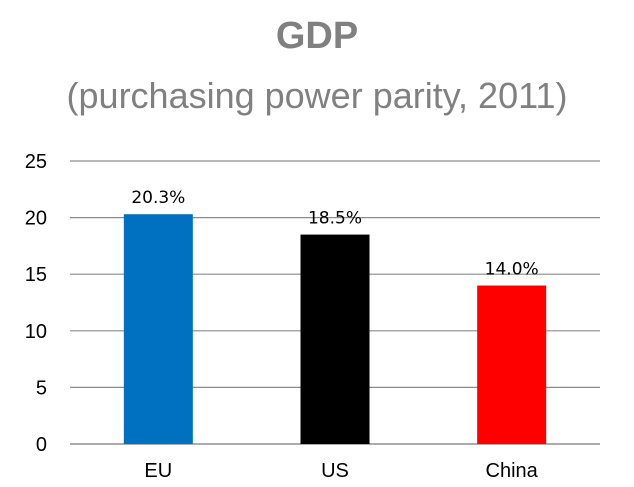 The width and height of the screenshot is (634, 487). I want to click on y-tick-label: 15, so click(36, 275).